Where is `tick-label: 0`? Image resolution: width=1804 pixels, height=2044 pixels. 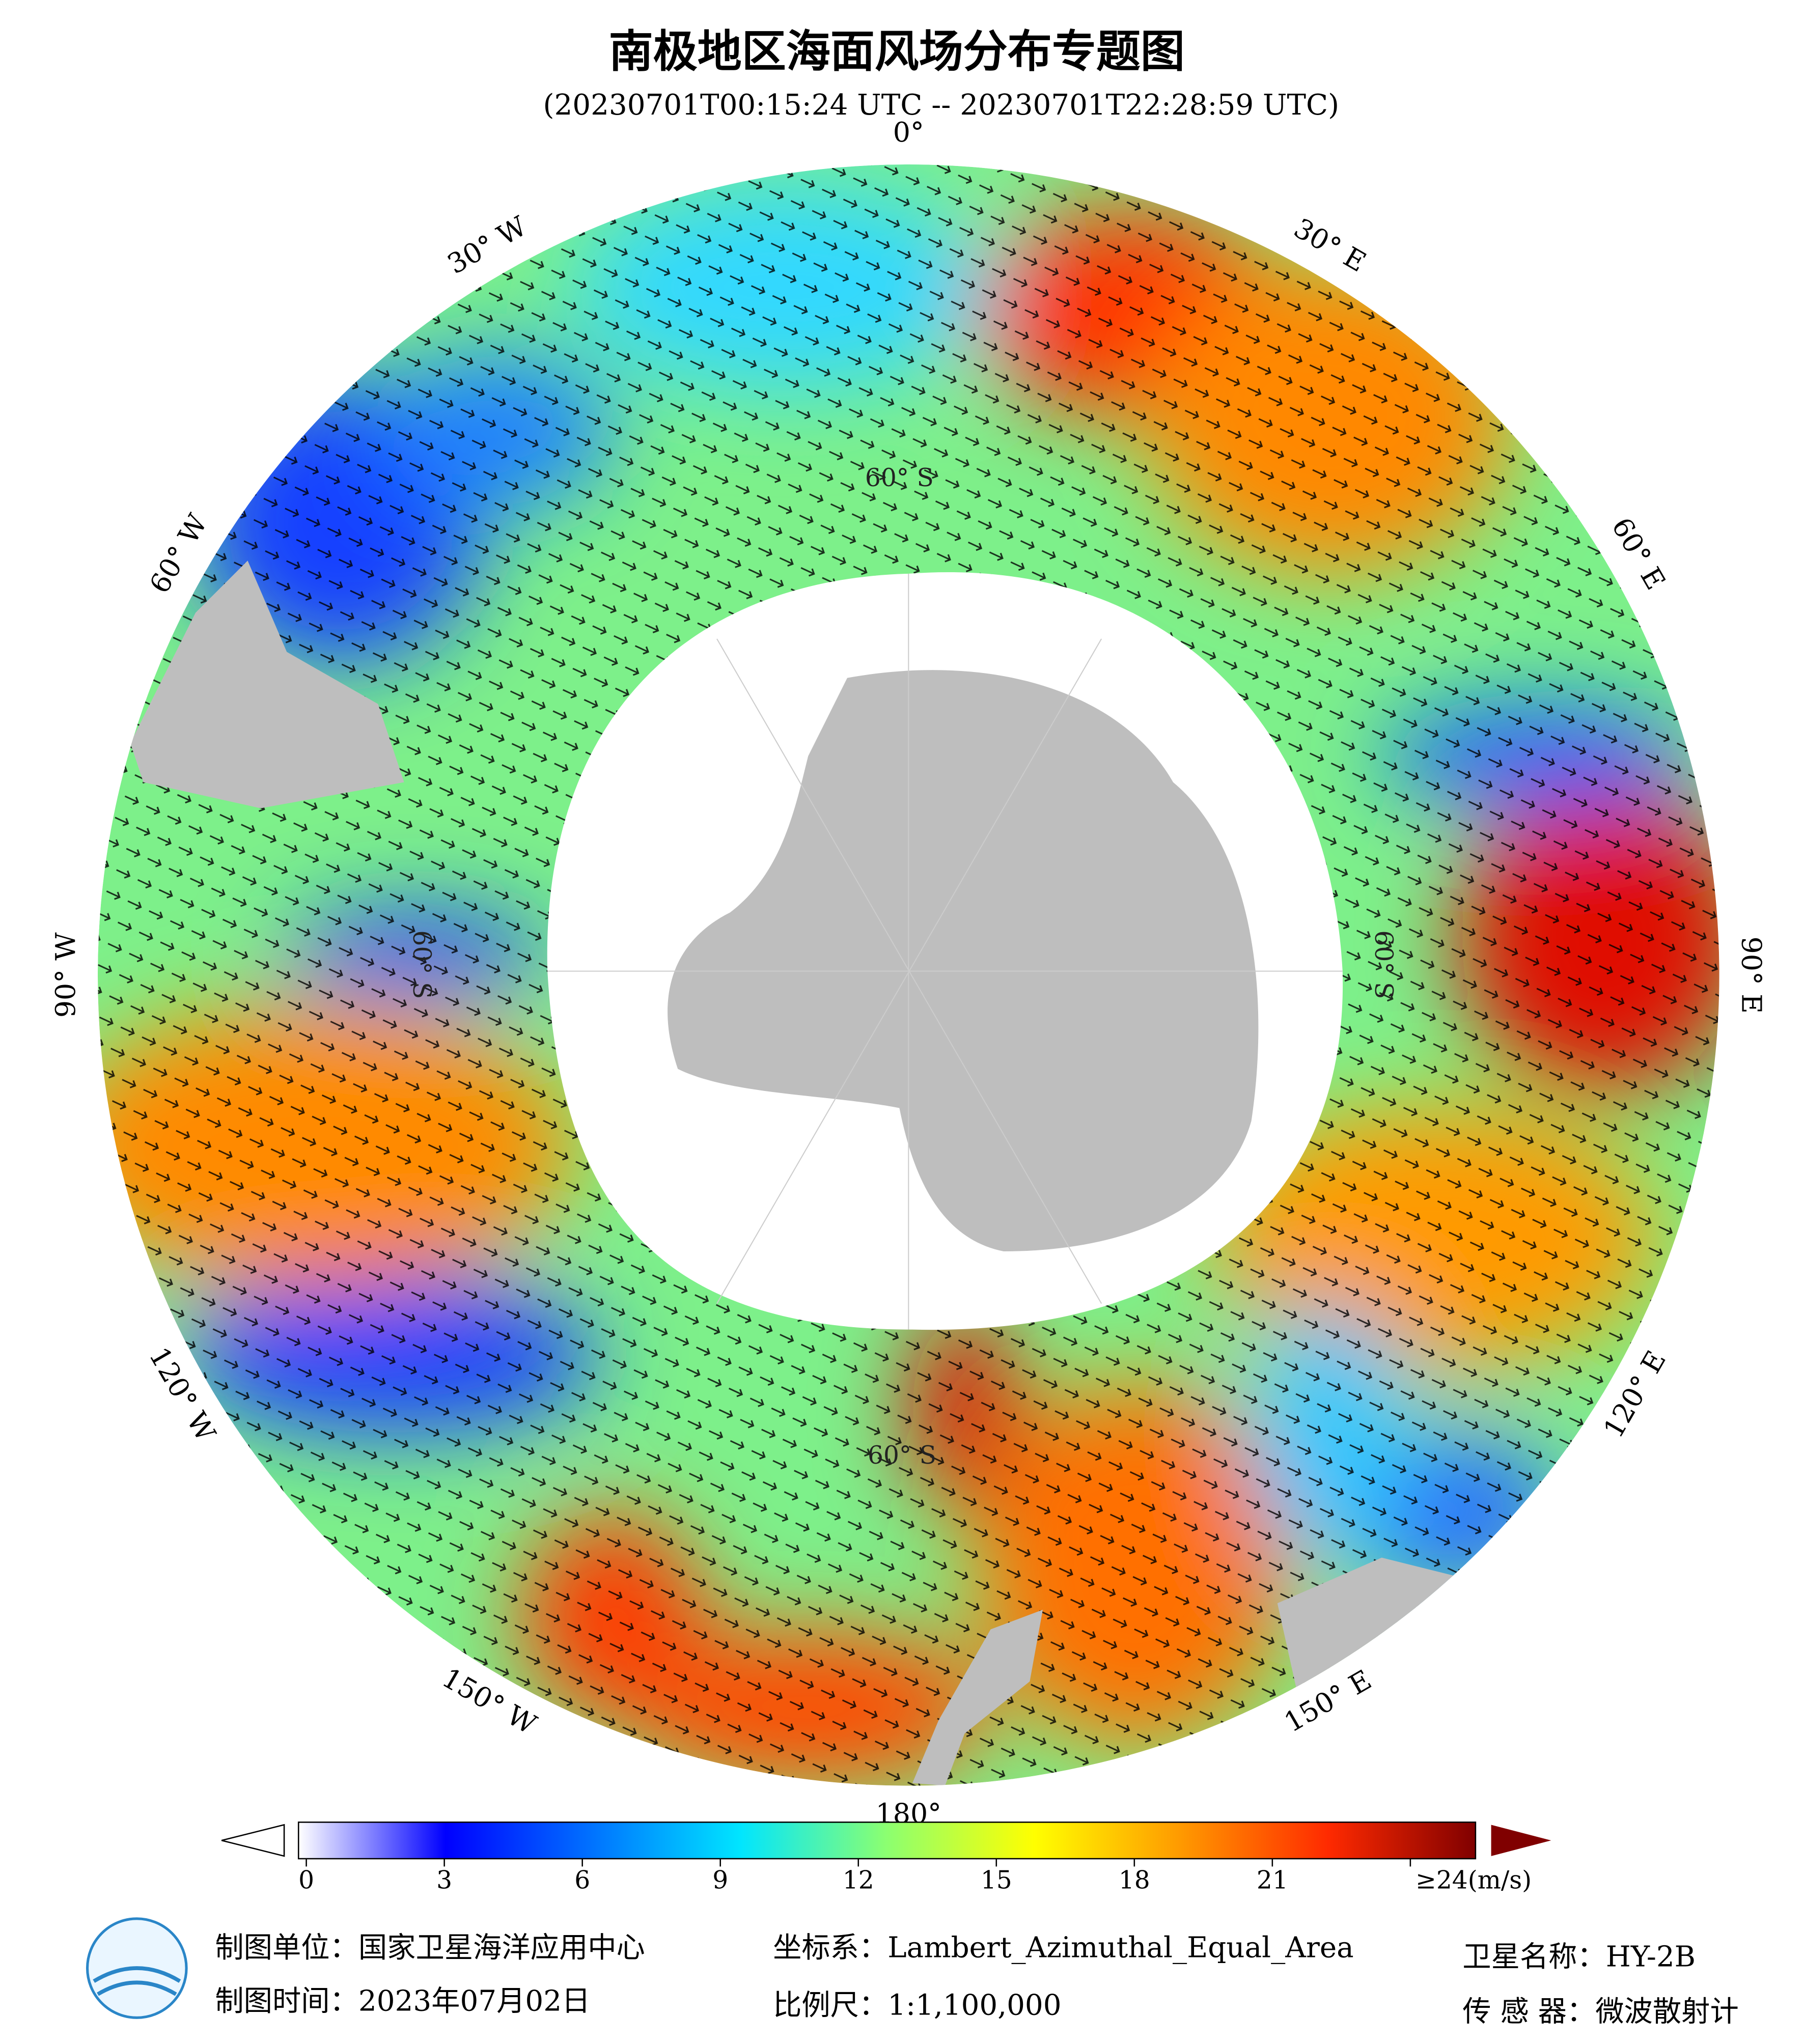
tick-label: 0 is located at coordinates (306, 1880).